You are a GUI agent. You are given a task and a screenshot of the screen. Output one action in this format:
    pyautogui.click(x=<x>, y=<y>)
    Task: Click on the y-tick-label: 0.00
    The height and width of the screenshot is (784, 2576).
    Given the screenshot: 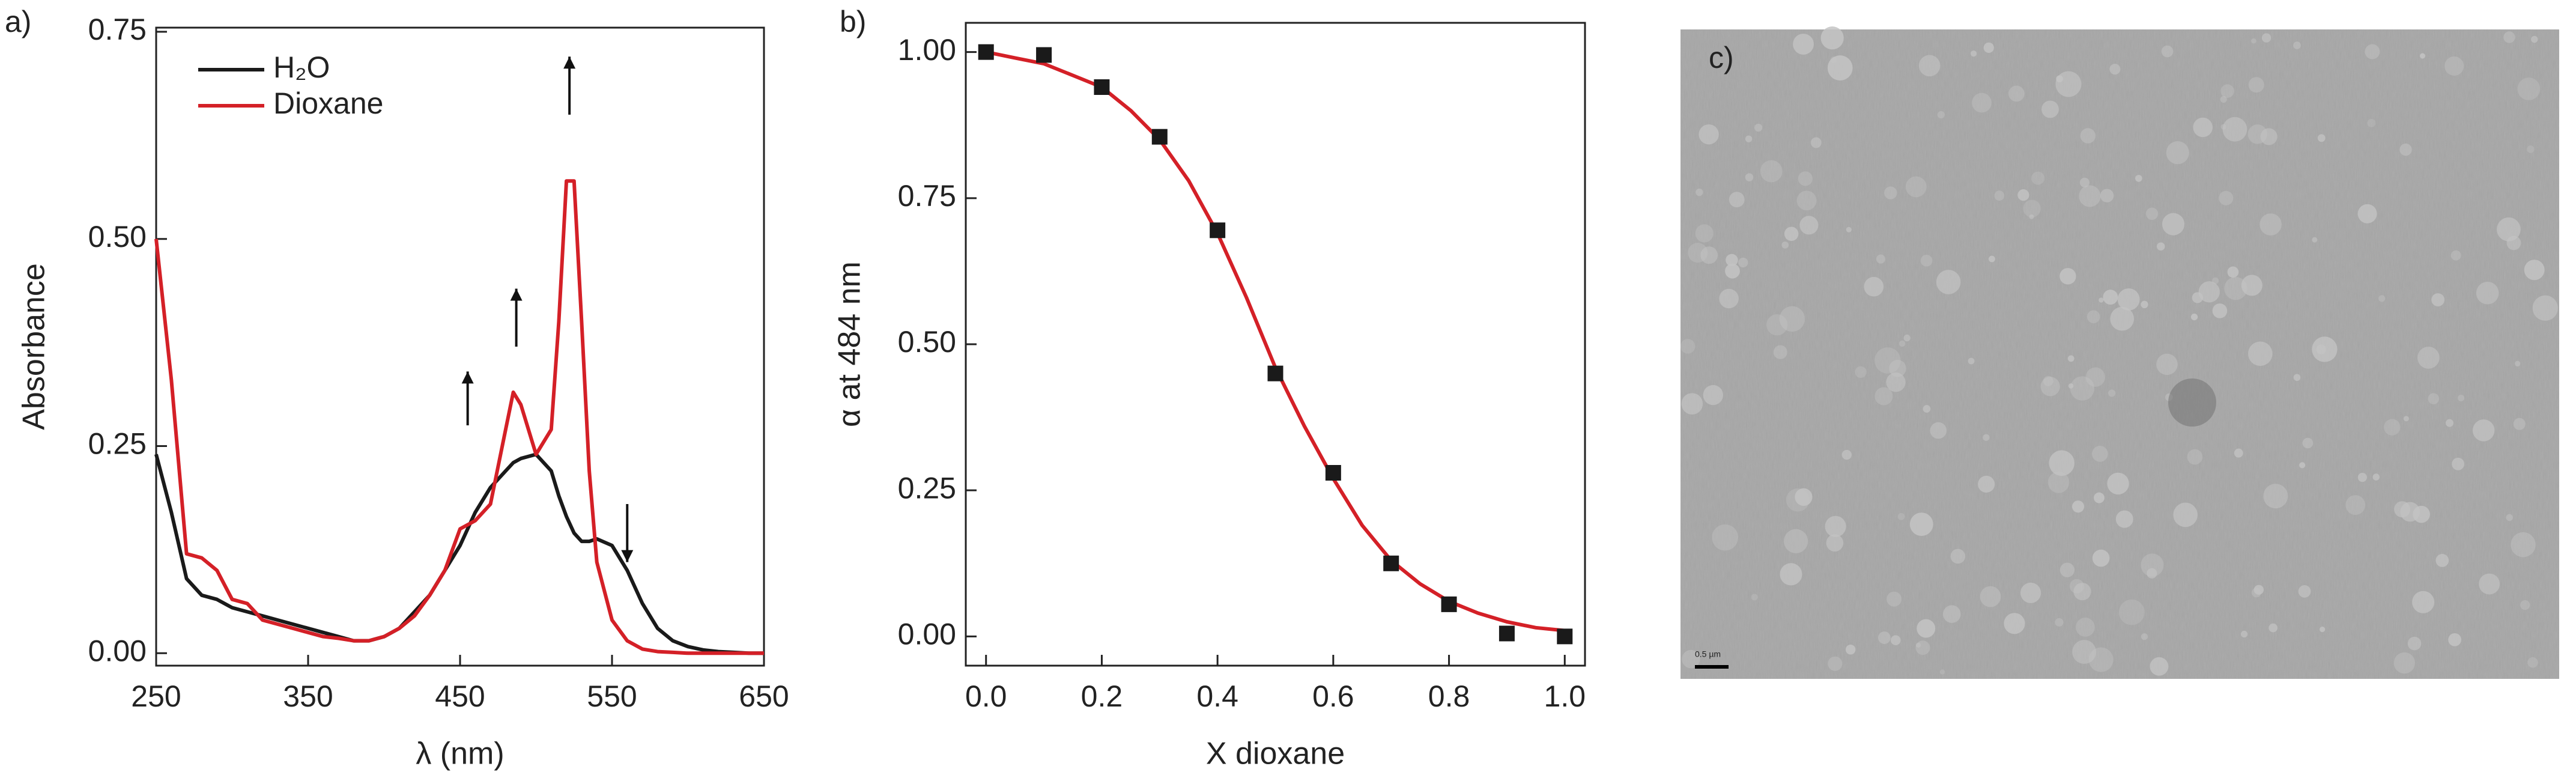 What is the action you would take?
    pyautogui.click(x=927, y=634)
    